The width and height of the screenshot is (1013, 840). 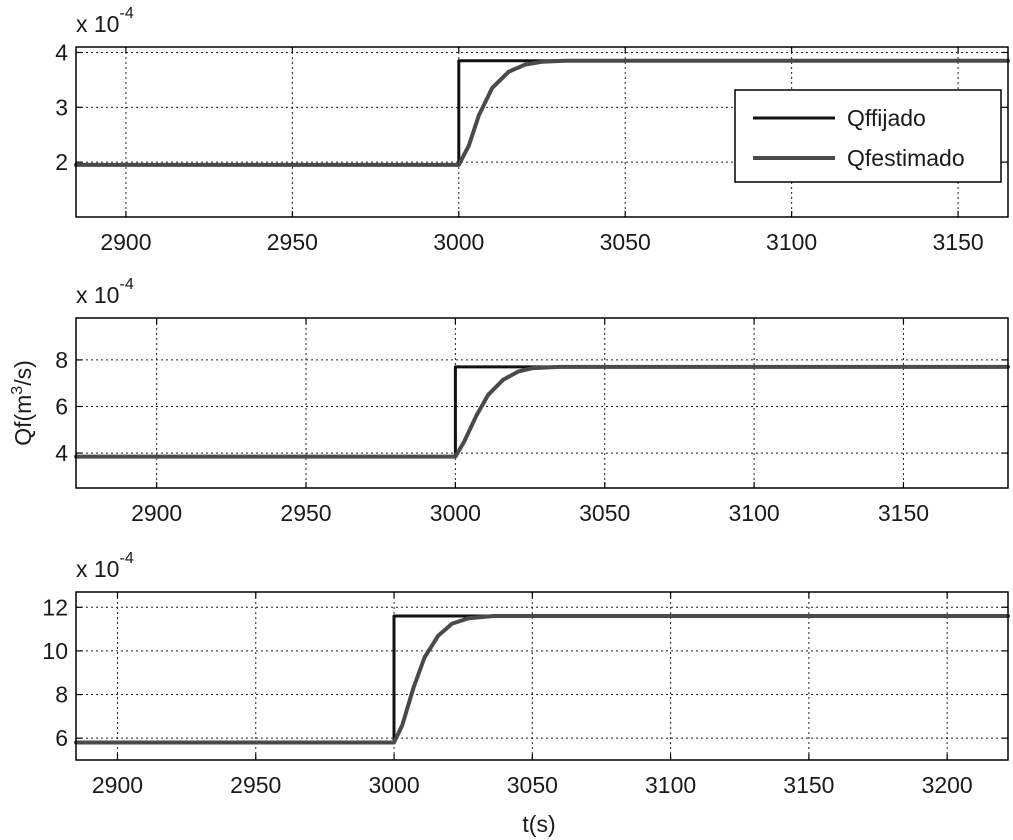 I want to click on x-axis-label: t(s), so click(x=538, y=824).